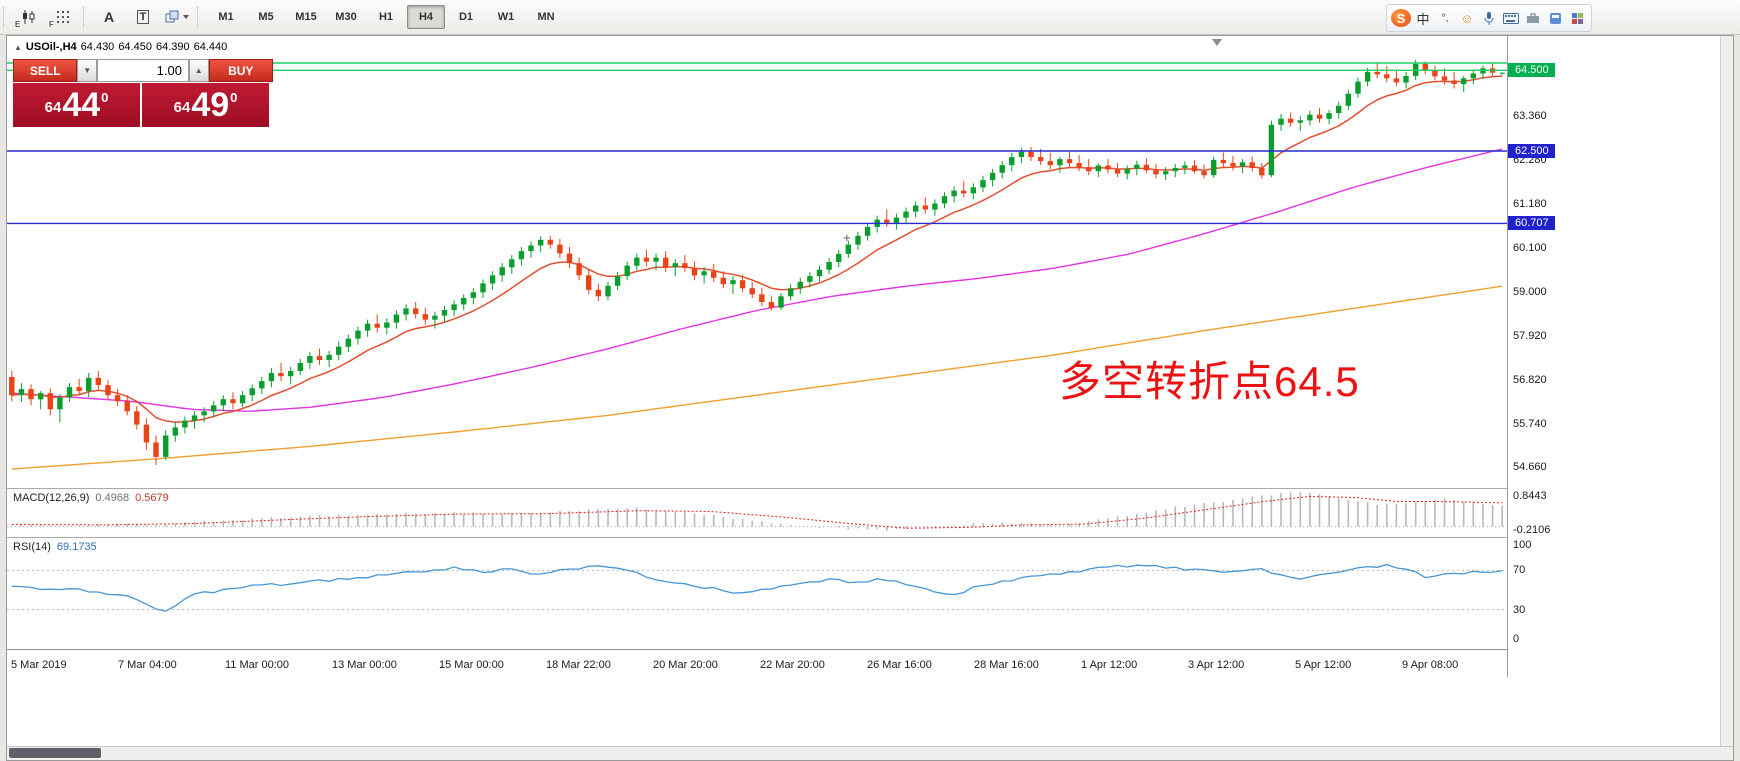 The image size is (1740, 761). I want to click on rsi-scale-label: 100, so click(1522, 545).